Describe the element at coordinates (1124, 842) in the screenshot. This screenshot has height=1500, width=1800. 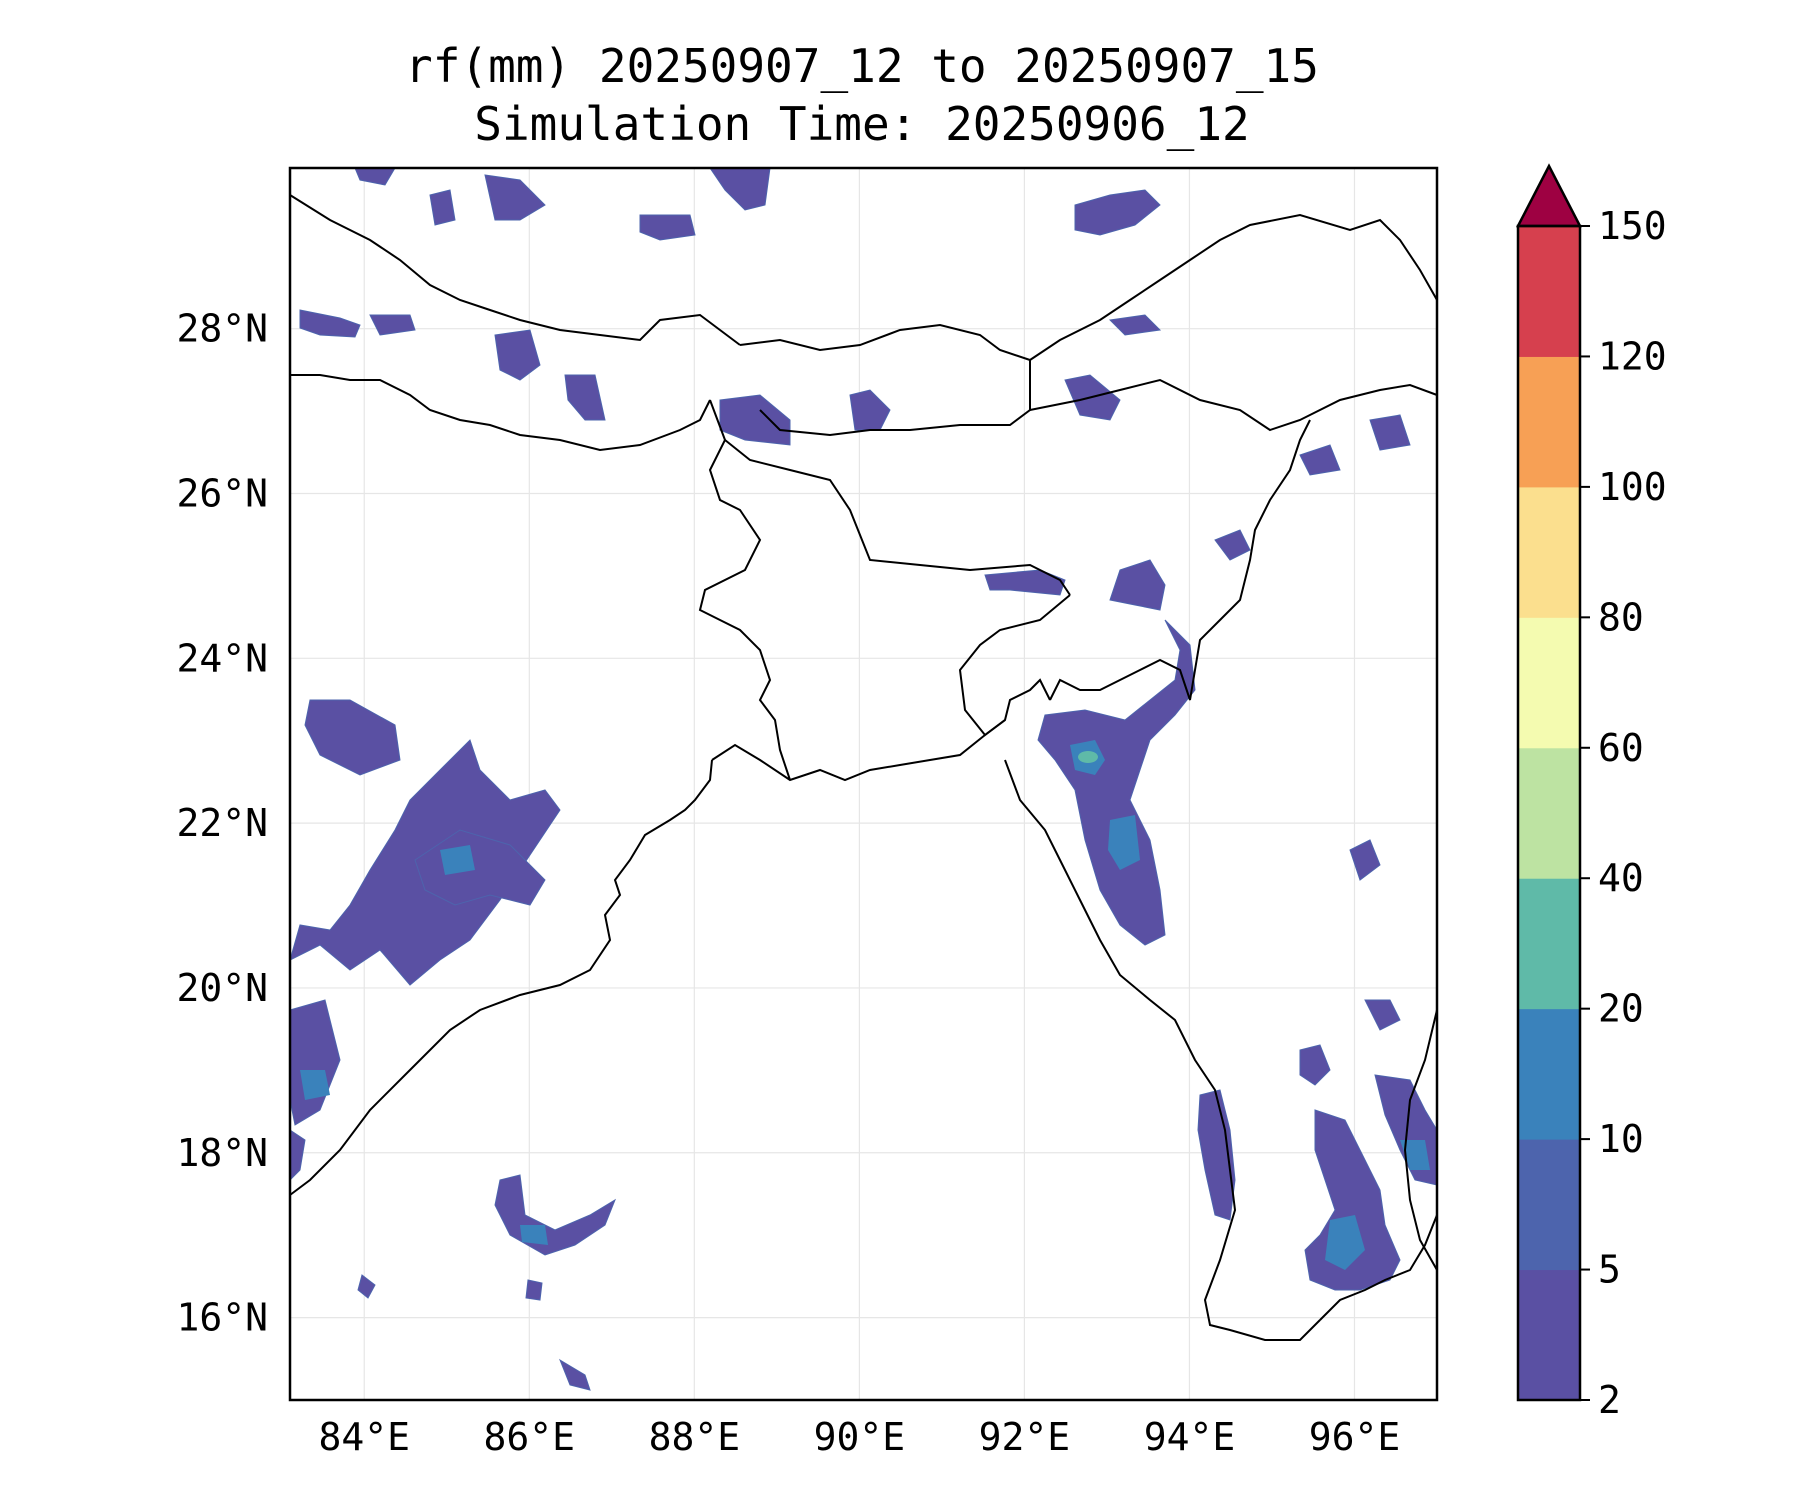
I see `rain-core-mizoram` at that location.